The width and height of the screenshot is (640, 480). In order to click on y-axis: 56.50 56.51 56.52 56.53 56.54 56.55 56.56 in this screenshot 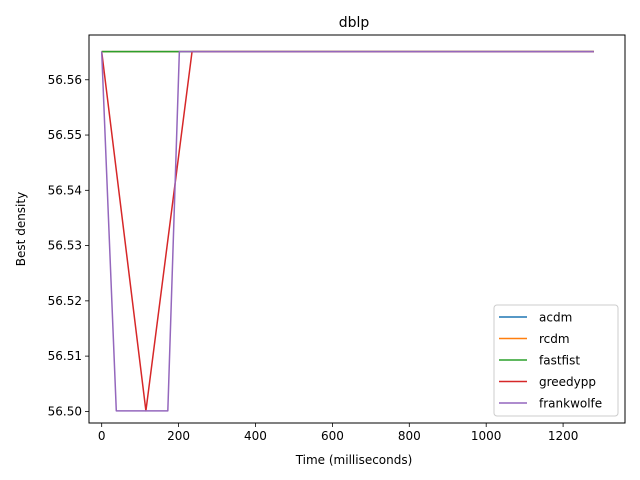, I will do `click(68, 245)`.